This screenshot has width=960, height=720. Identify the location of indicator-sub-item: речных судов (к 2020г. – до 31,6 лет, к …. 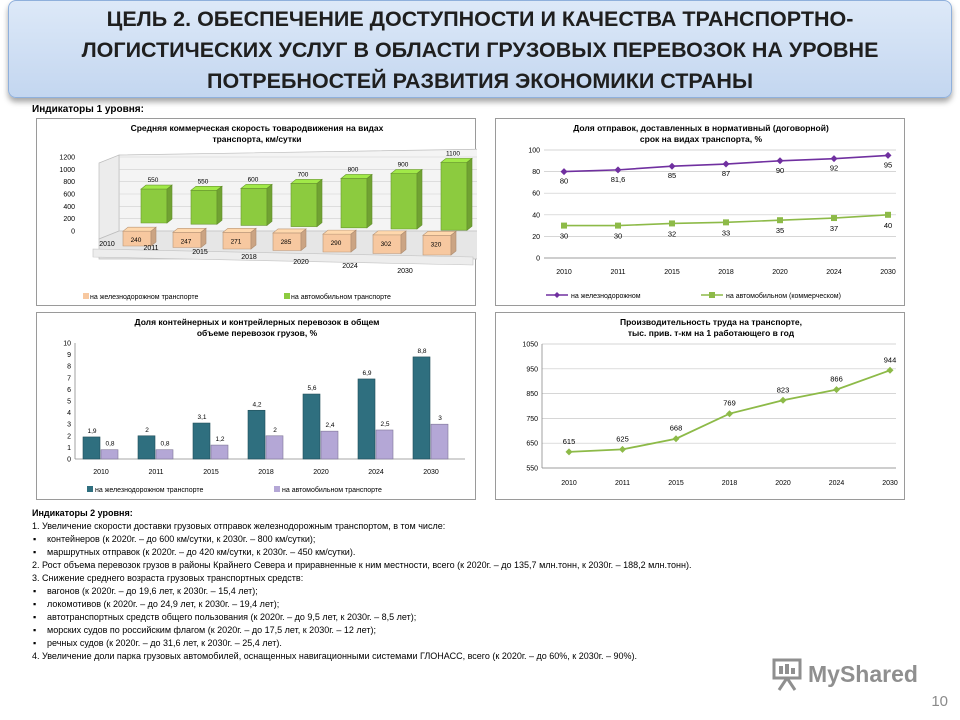
(472, 643).